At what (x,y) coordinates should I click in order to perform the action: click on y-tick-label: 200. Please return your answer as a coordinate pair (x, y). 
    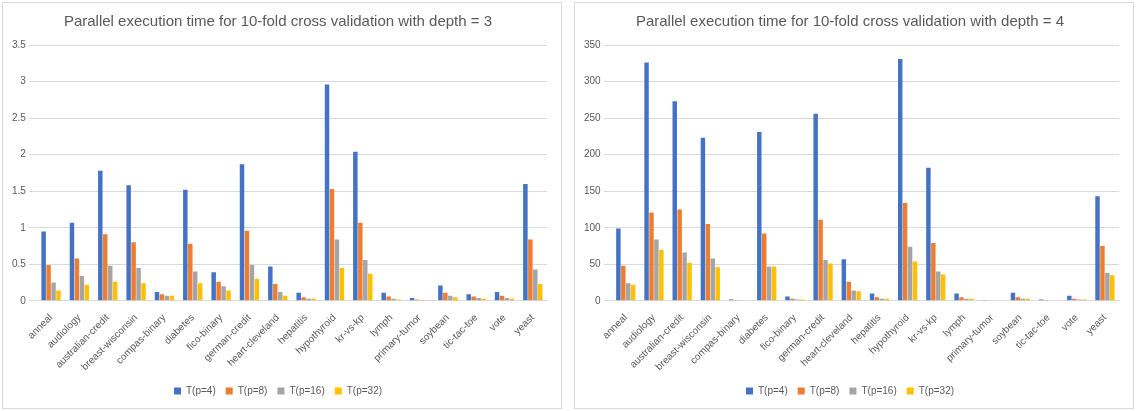
    Looking at the image, I should click on (593, 154).